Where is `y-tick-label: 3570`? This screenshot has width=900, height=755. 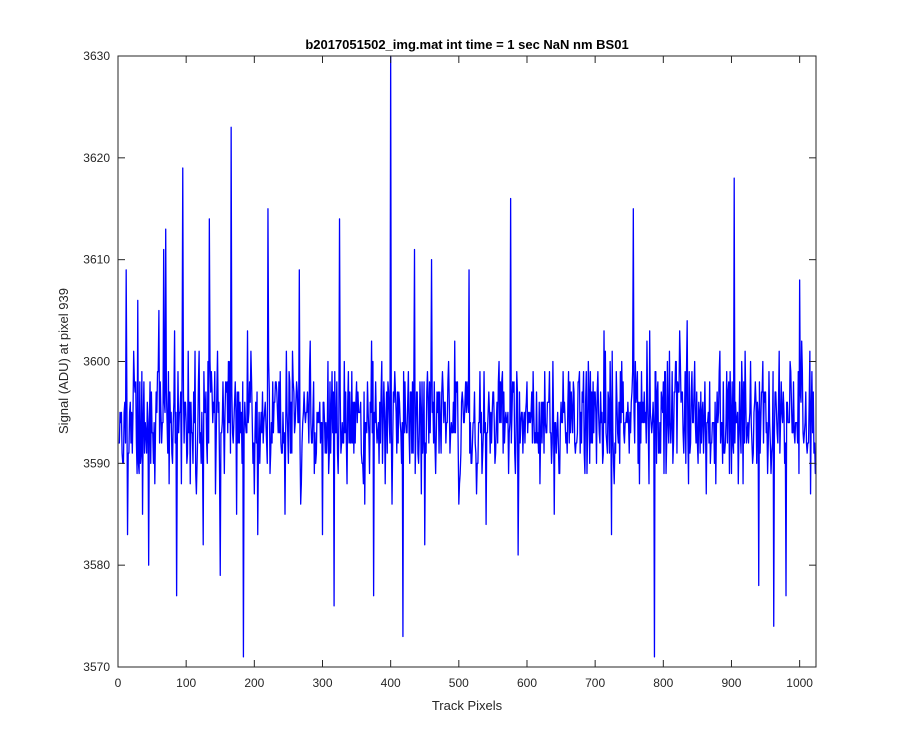
y-tick-label: 3570 is located at coordinates (96, 667).